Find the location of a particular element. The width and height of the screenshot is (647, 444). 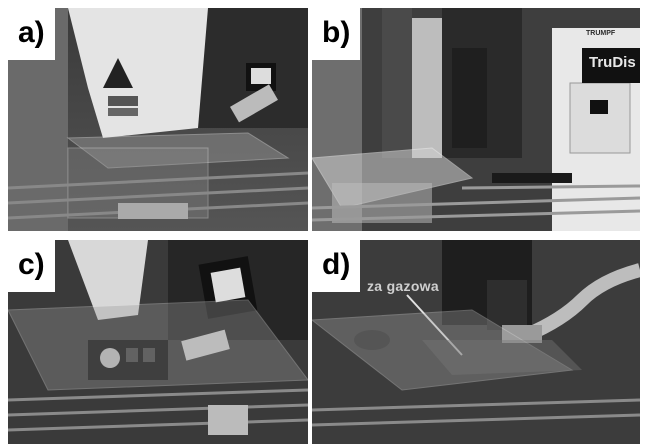

brand-large-text: TruDis is located at coordinates (612, 62).